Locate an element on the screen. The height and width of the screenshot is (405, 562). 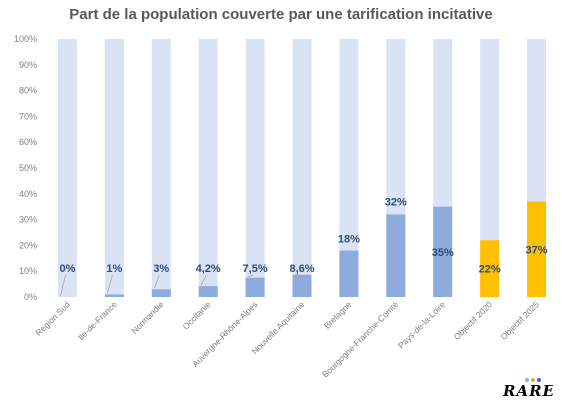
y-tick-label: 10% is located at coordinates (28, 271).